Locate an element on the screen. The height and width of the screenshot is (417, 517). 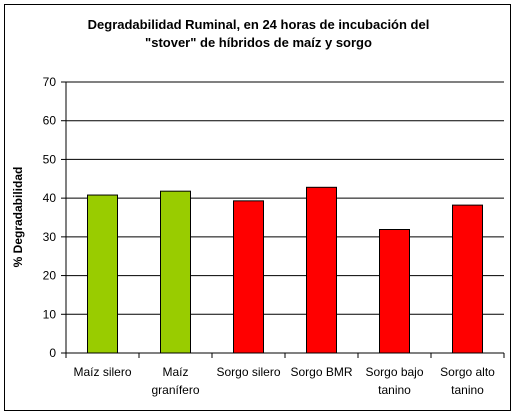
x-tick-label: Sorgo silero is located at coordinates (248, 372).